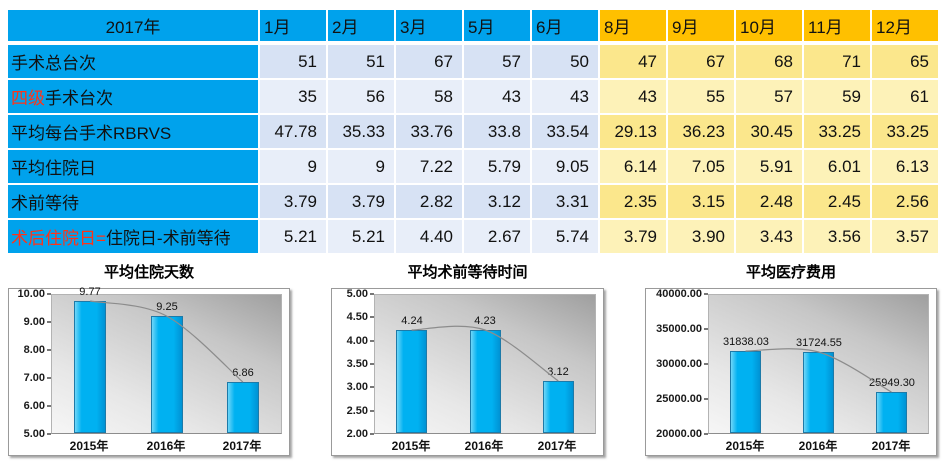  What do you see at coordinates (497, 201) in the screenshot?
I see `table-cell: 3.12` at bounding box center [497, 201].